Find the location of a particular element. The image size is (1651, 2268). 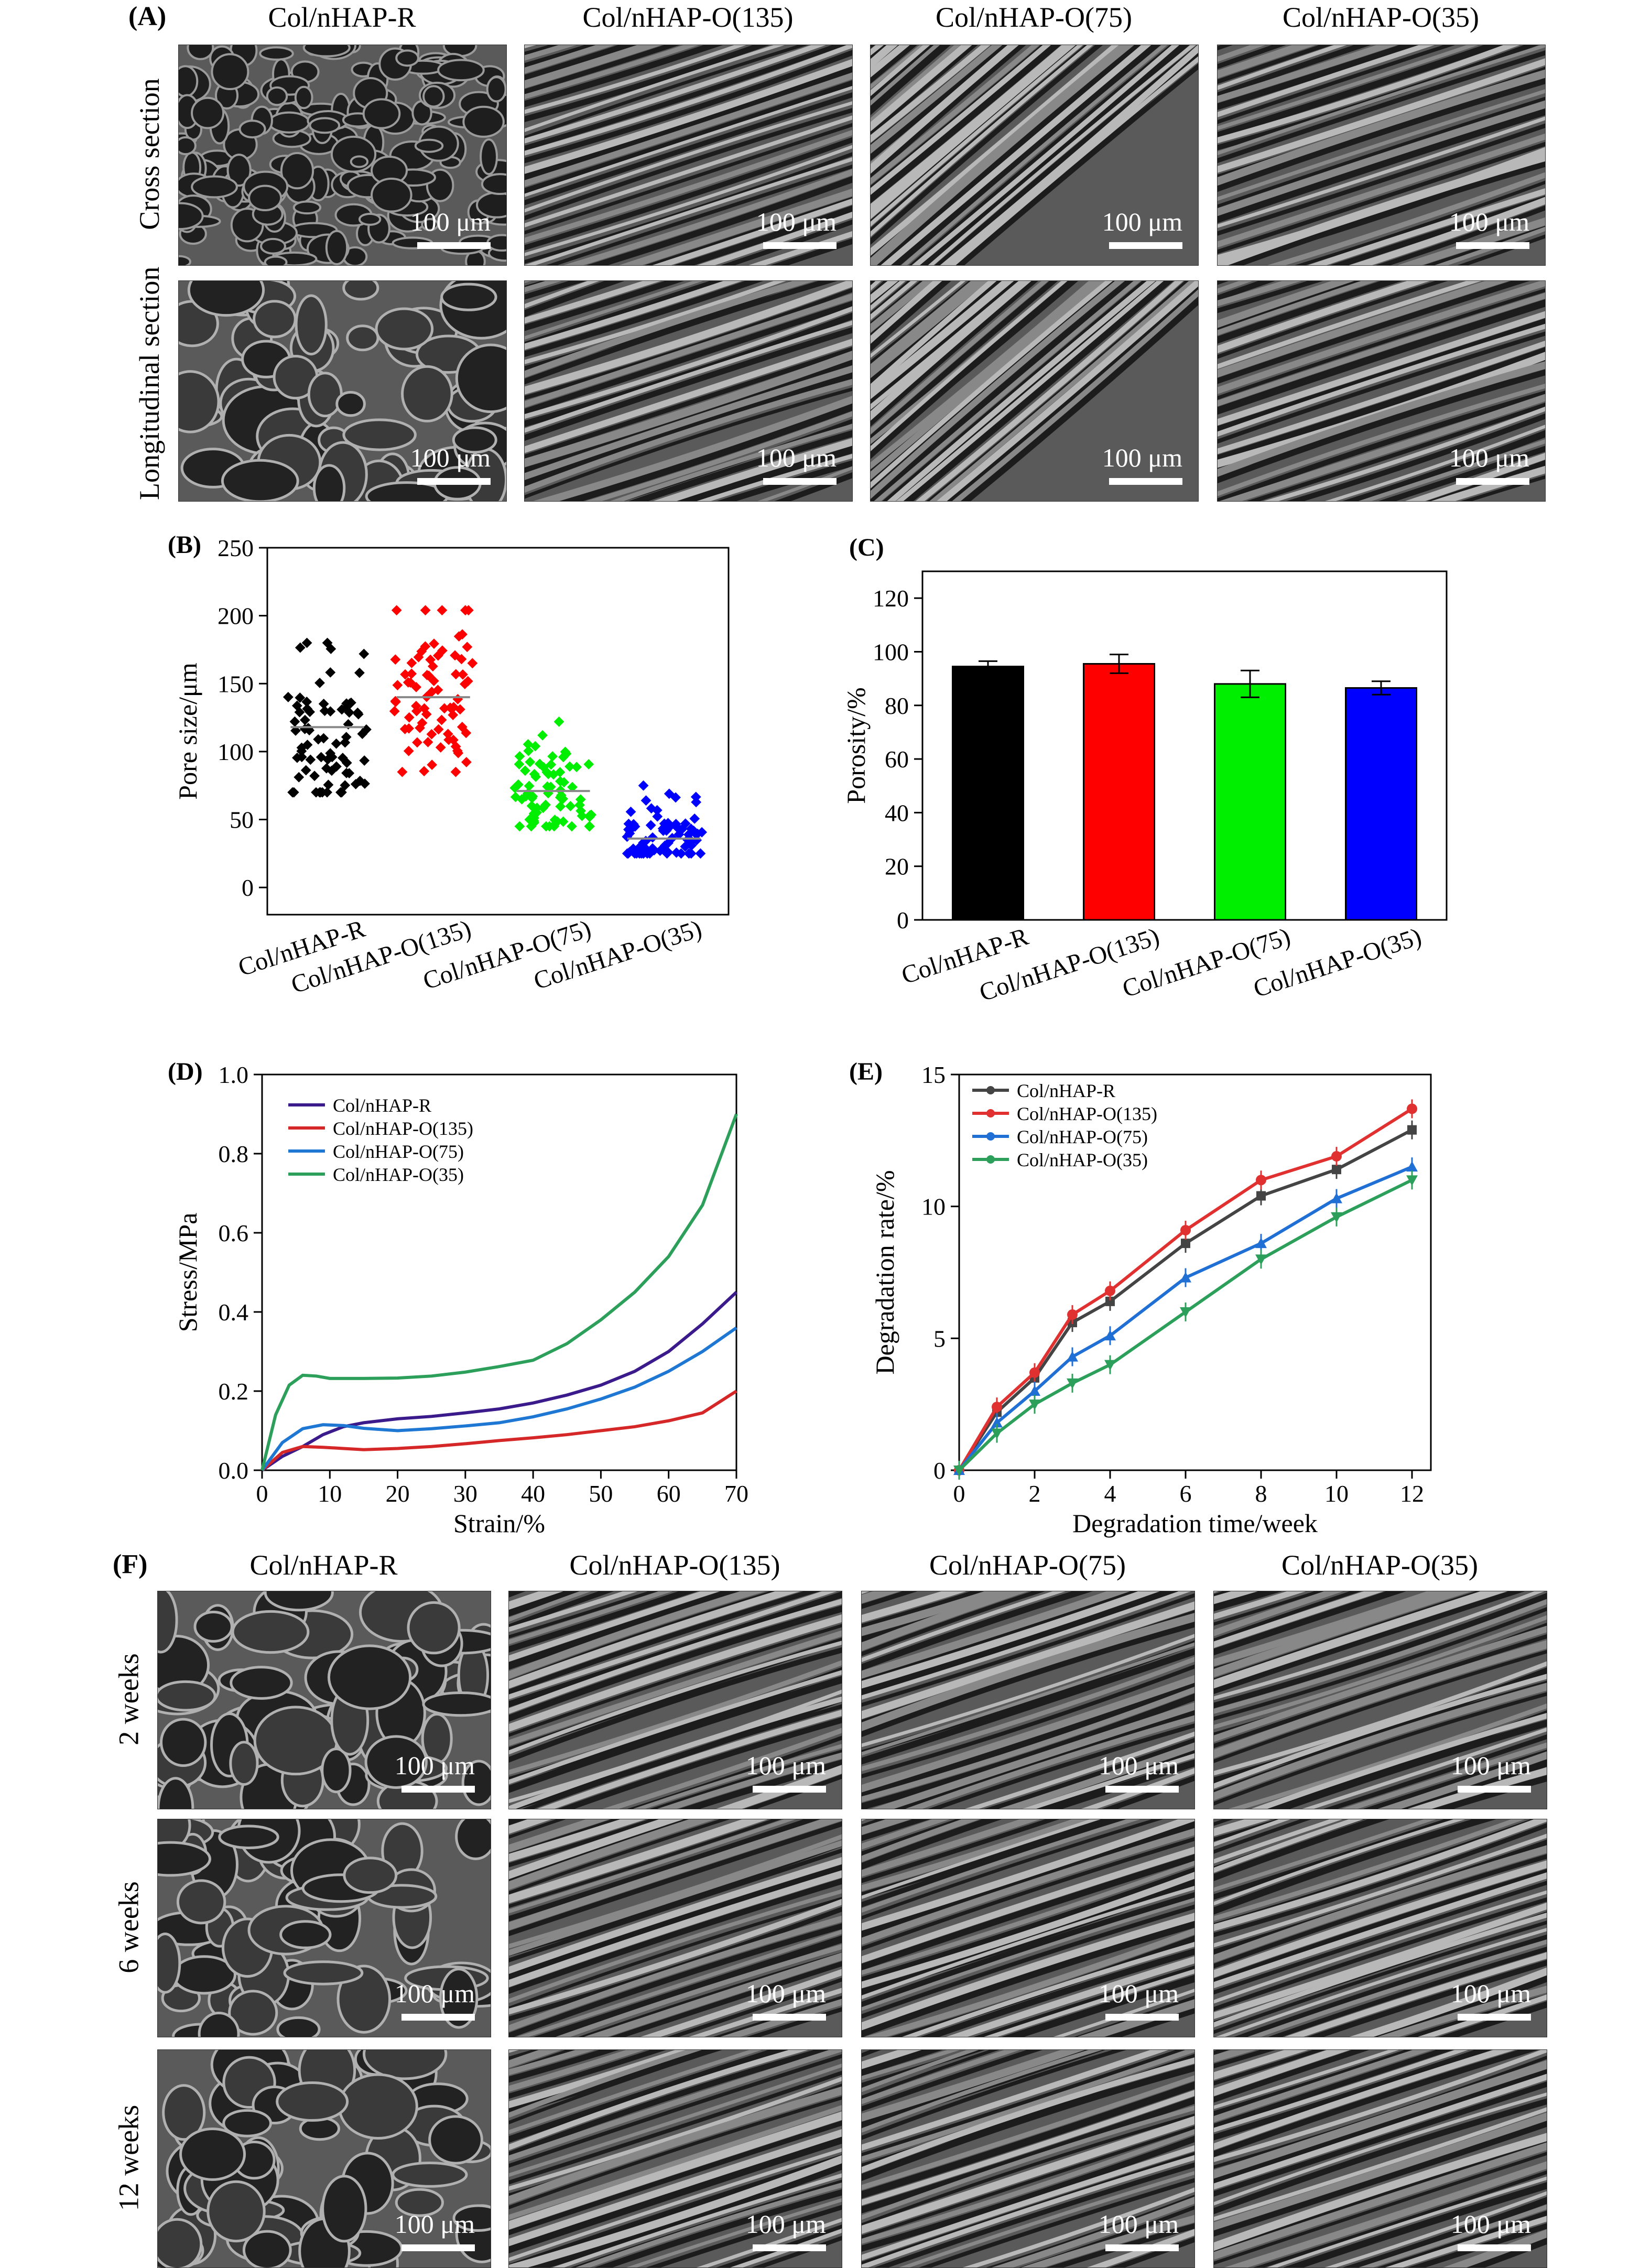

panel-a-column-header: Col/nHAP-O(75) is located at coordinates (1034, 17).